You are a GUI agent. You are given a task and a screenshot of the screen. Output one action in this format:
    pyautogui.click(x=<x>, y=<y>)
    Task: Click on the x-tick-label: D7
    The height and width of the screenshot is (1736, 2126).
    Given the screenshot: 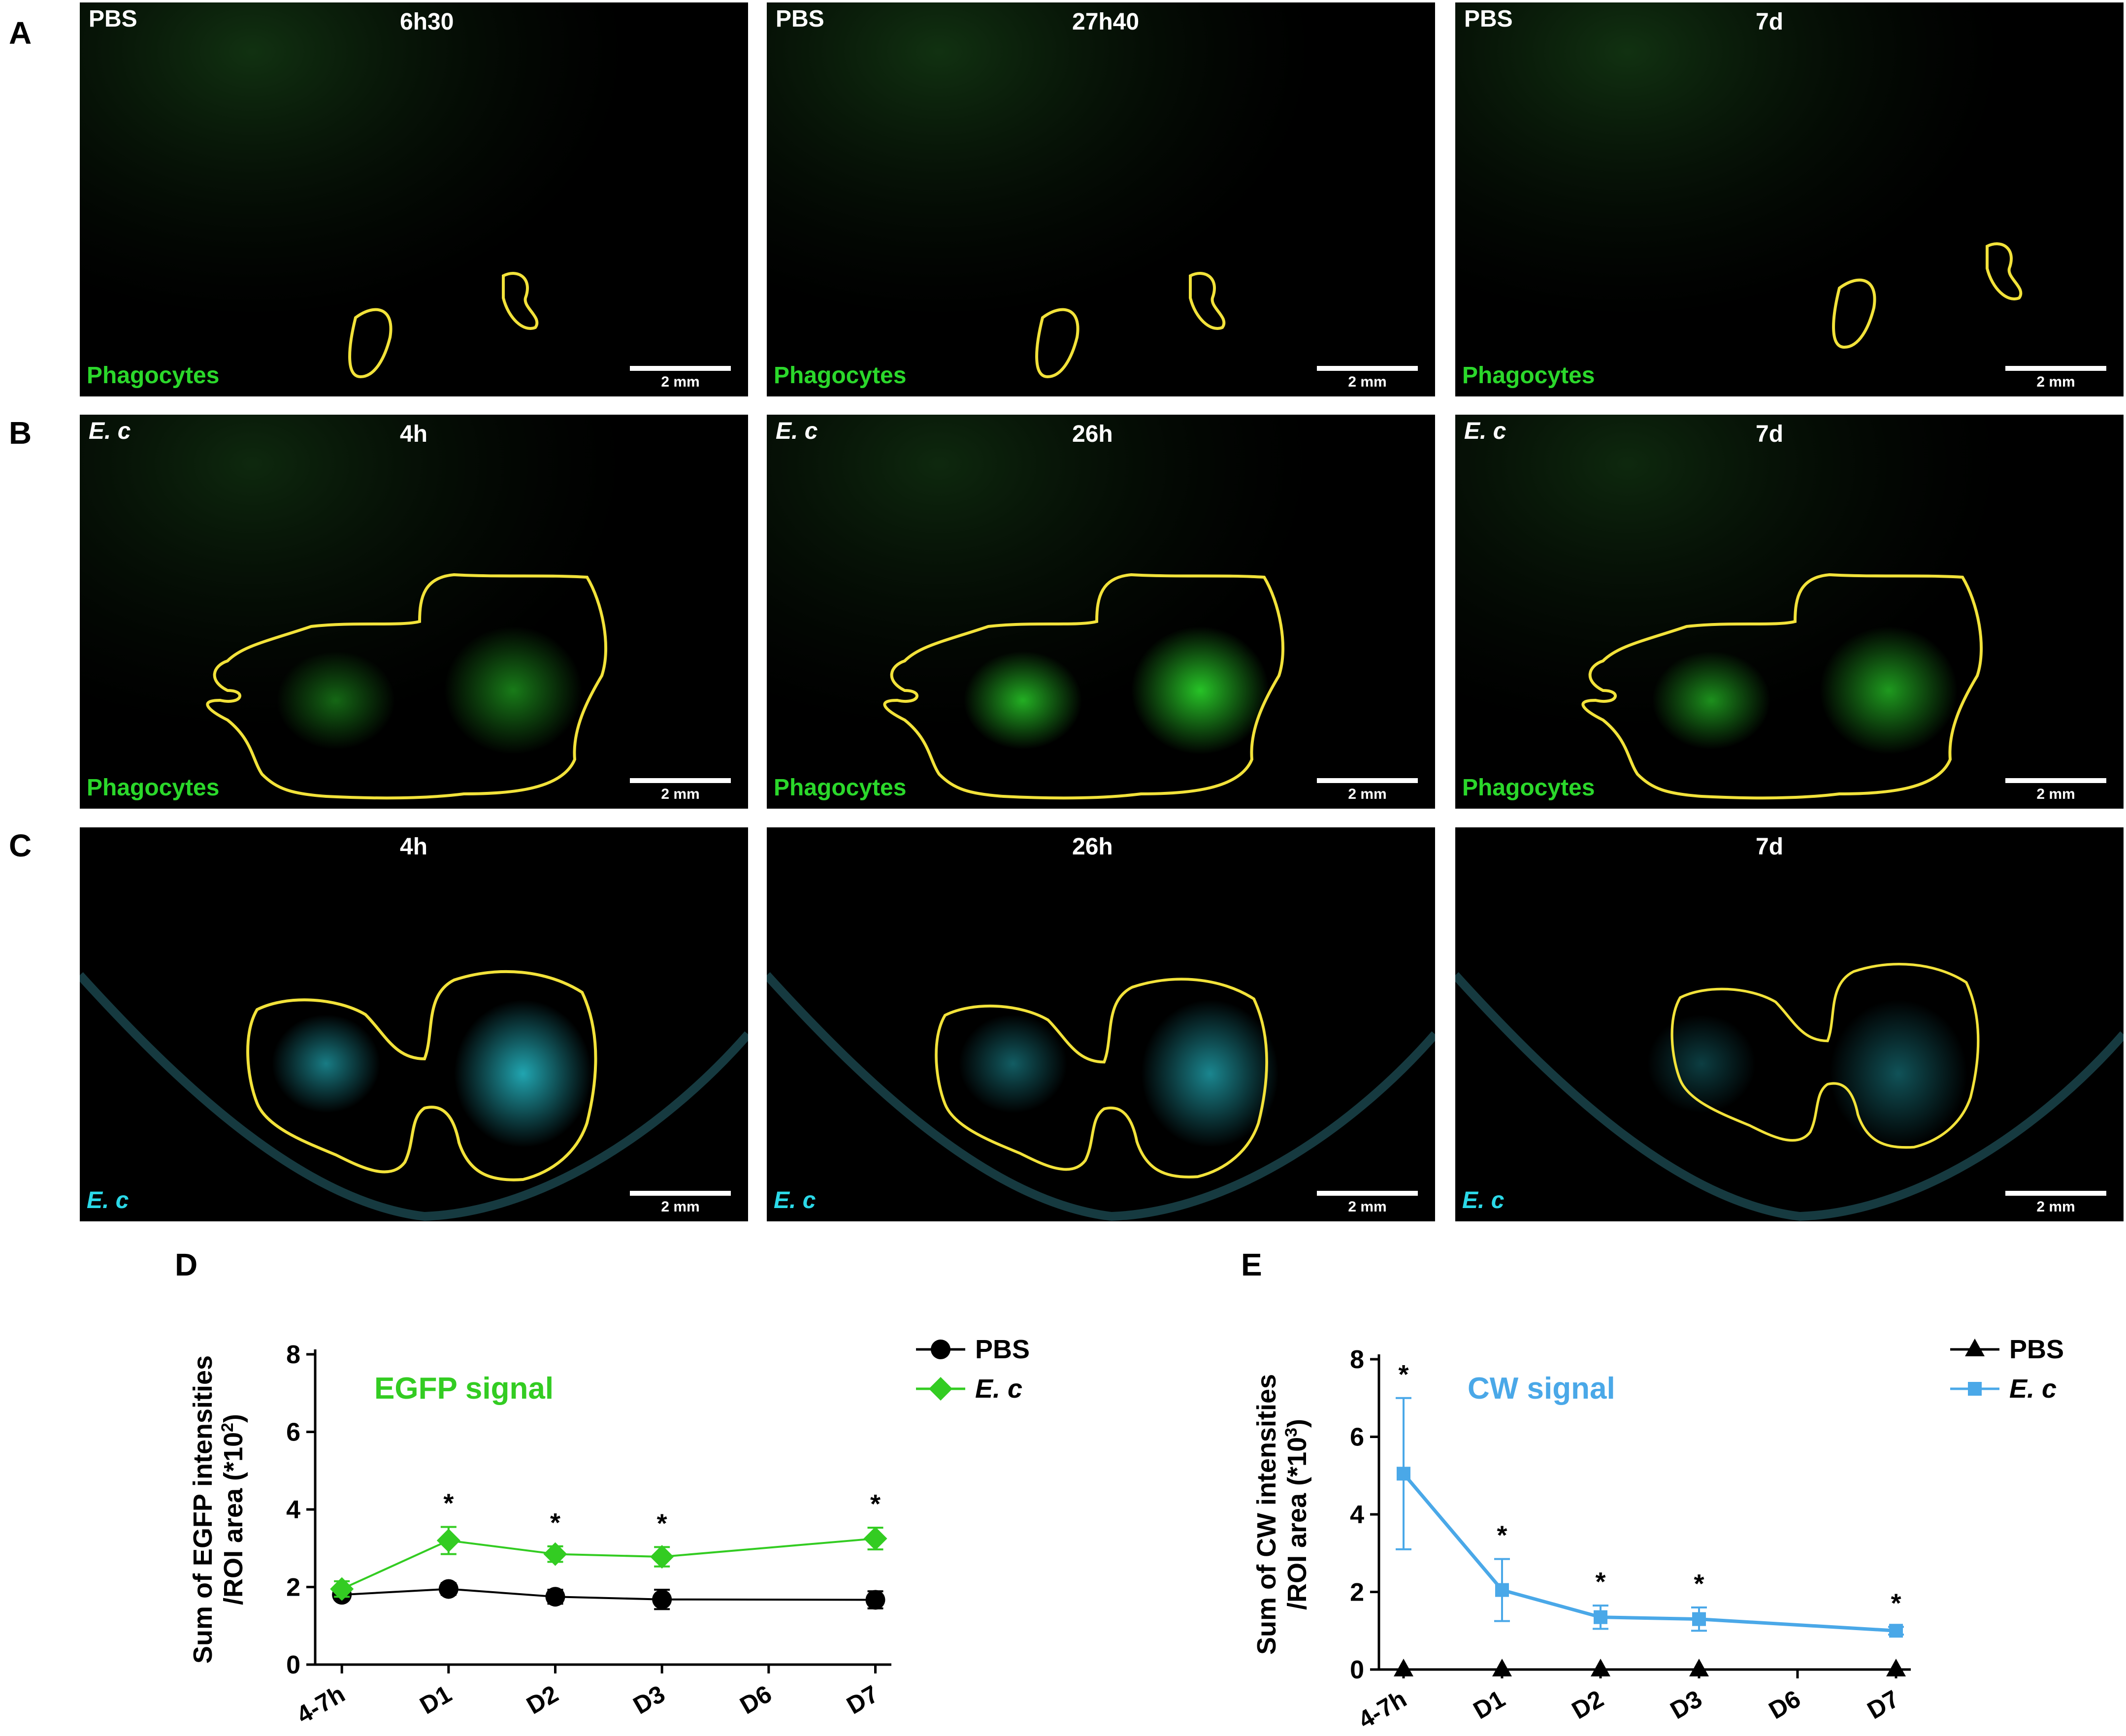 What is the action you would take?
    pyautogui.click(x=1883, y=1705)
    